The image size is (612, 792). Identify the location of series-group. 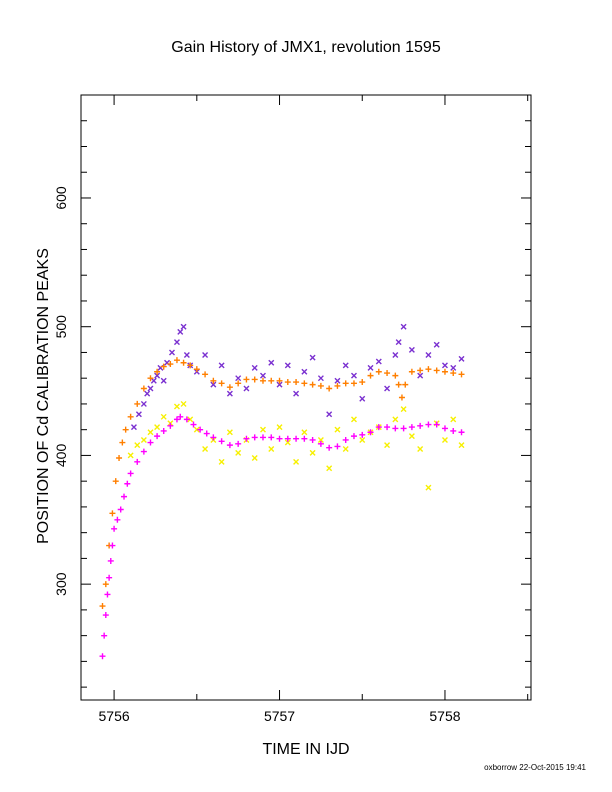
(296, 445).